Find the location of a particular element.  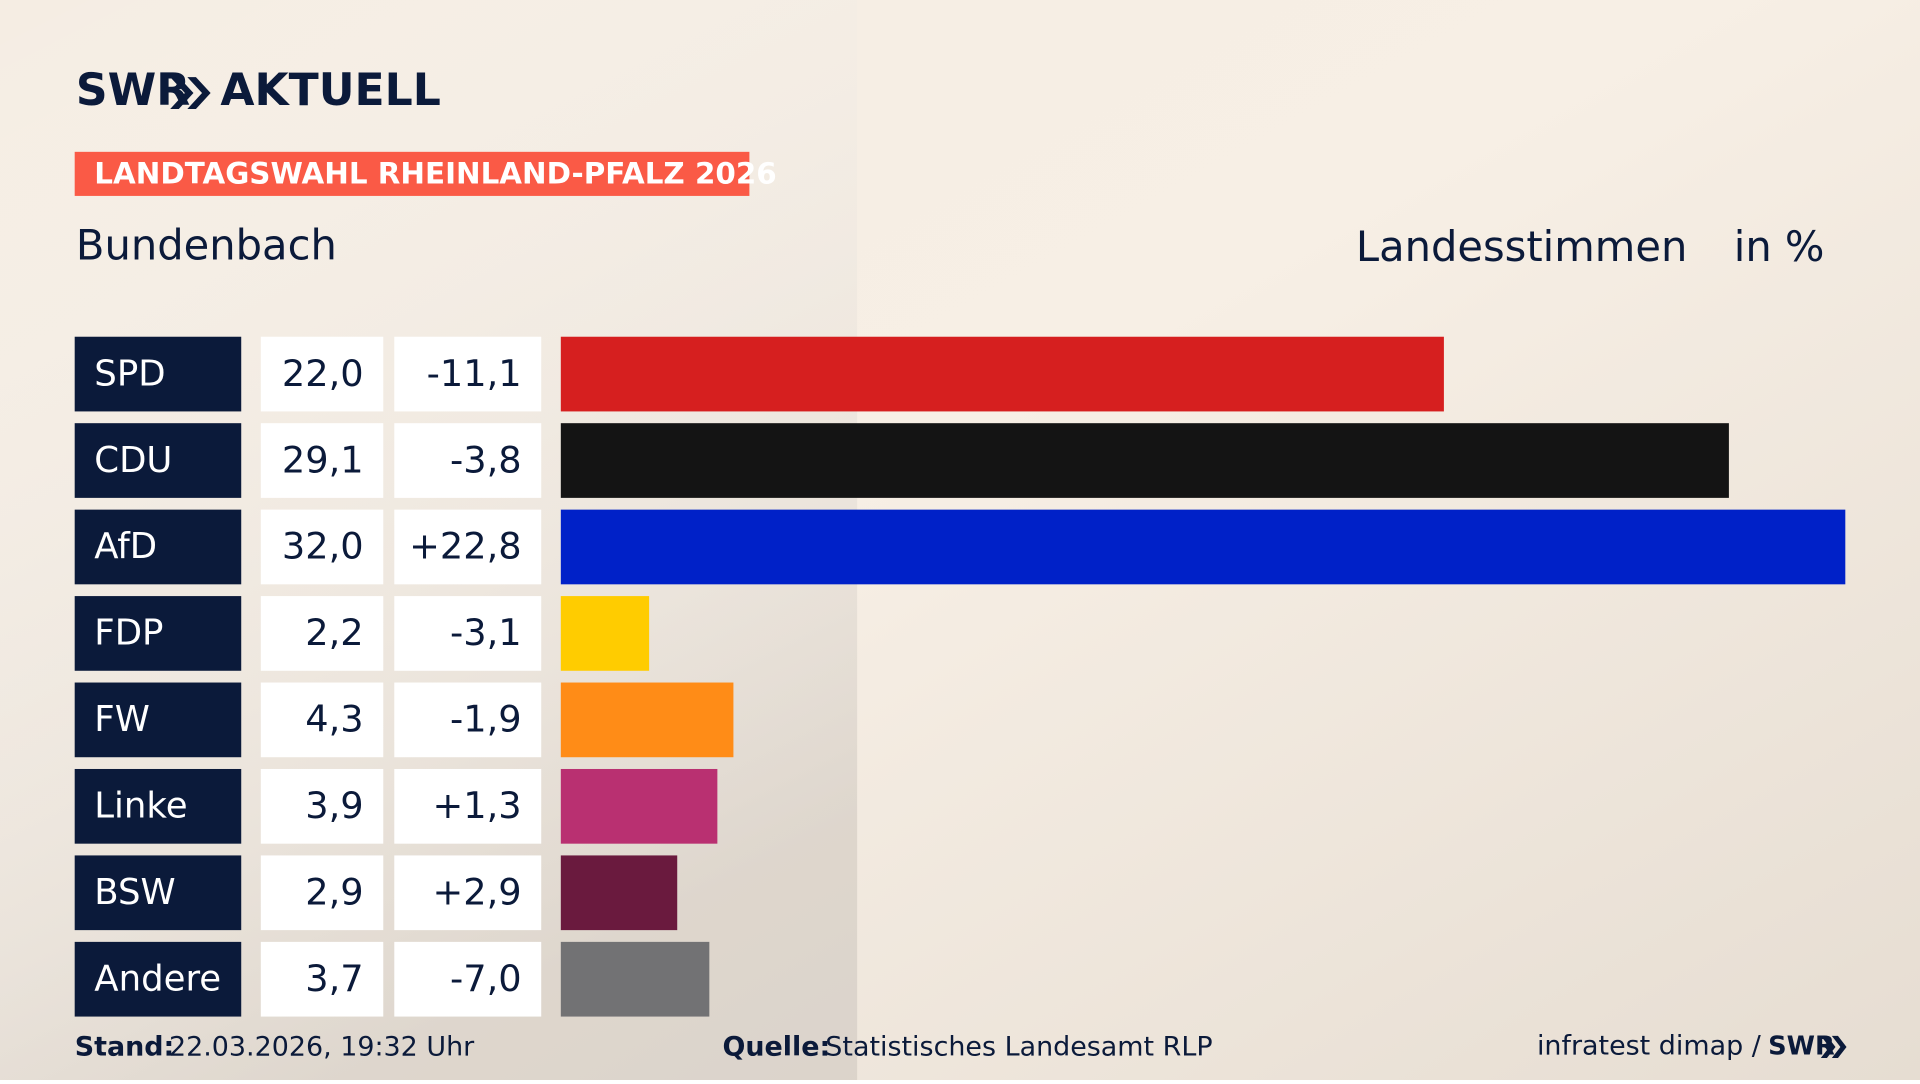

value-label: 4,3 is located at coordinates (334, 719).